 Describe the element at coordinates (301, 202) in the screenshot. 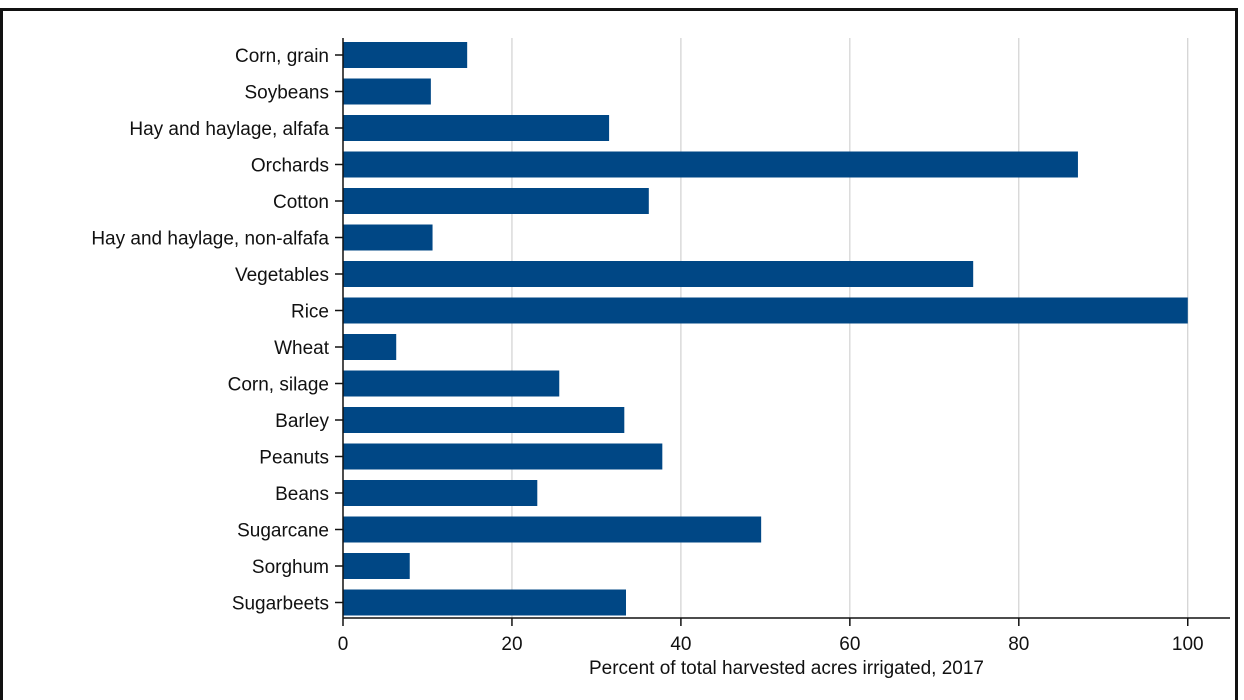

I see `category-label: Cotton` at that location.